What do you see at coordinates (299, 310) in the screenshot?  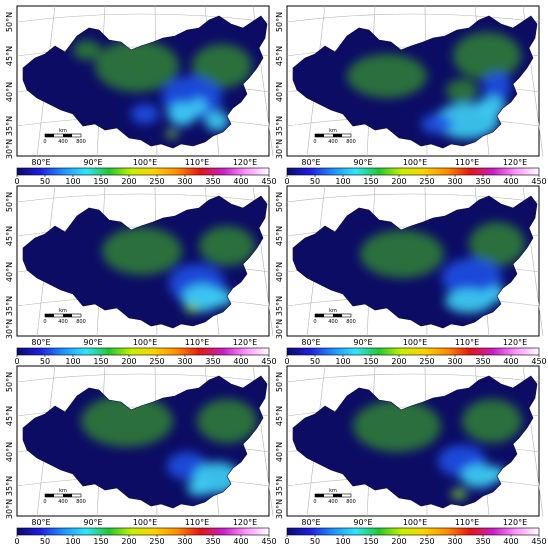 I see `panel-label: (d)` at bounding box center [299, 310].